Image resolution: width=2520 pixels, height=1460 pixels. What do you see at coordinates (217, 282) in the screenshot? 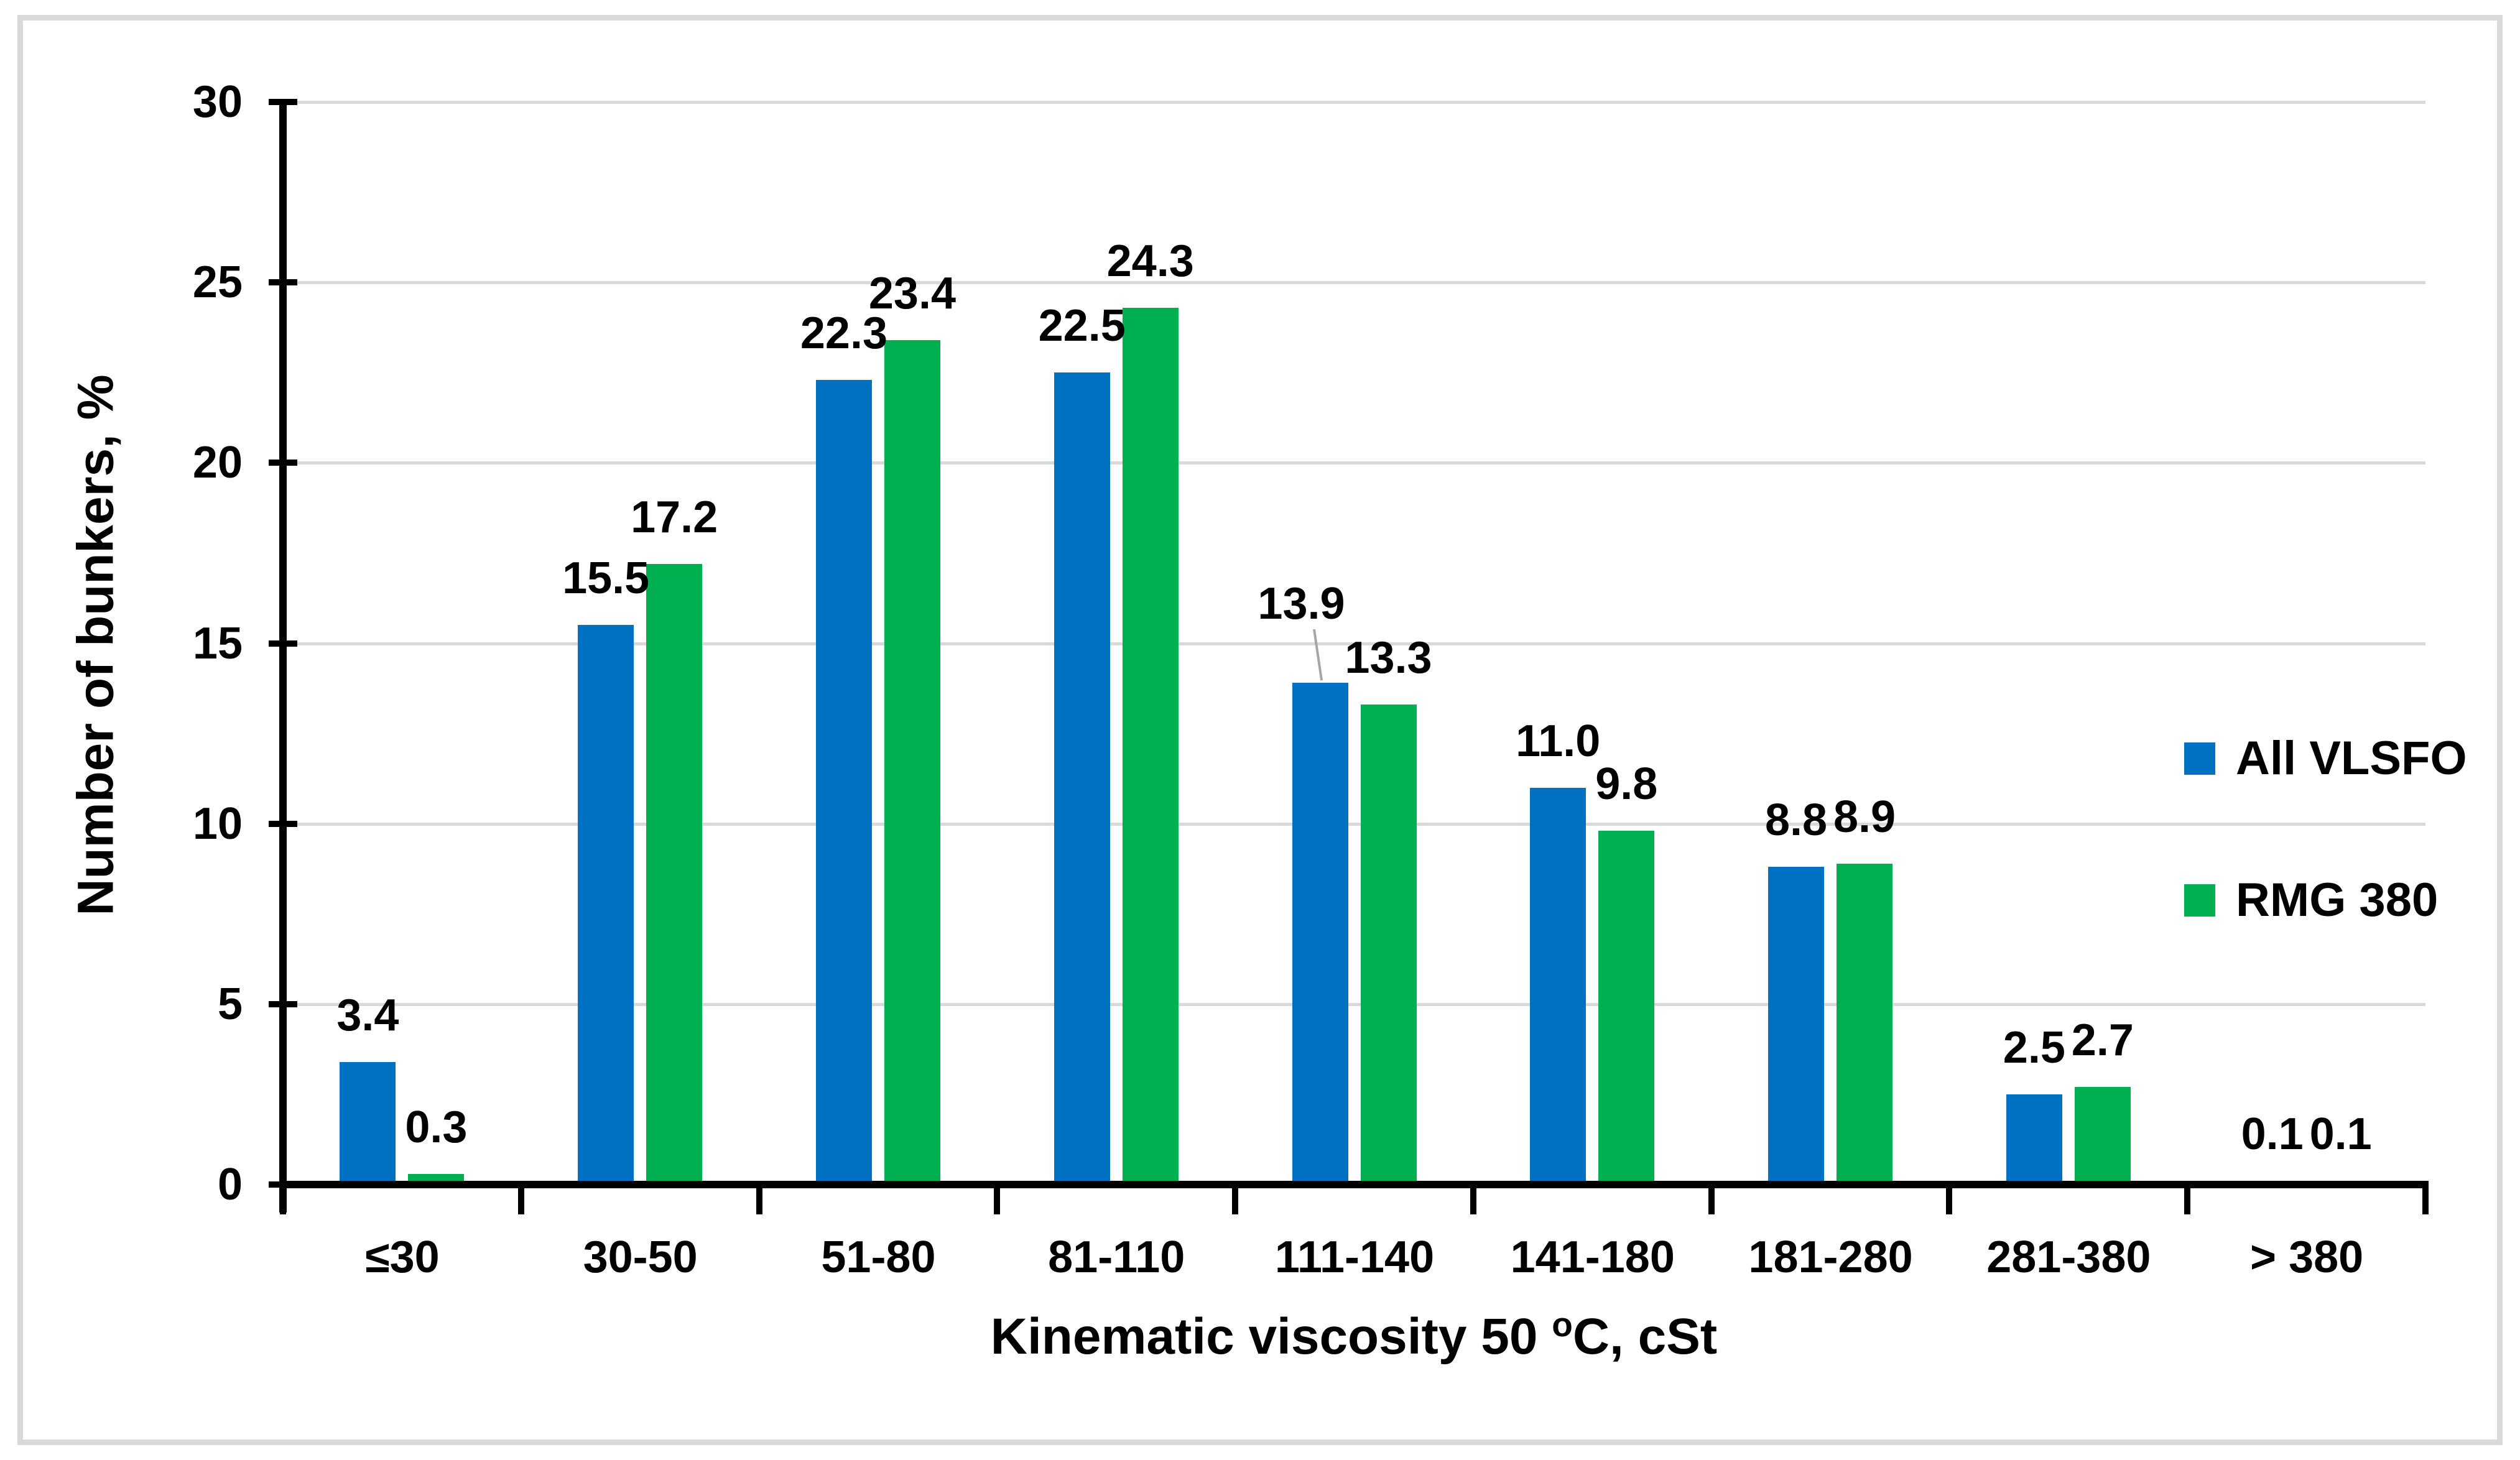
I see `y-tick-label: 25` at bounding box center [217, 282].